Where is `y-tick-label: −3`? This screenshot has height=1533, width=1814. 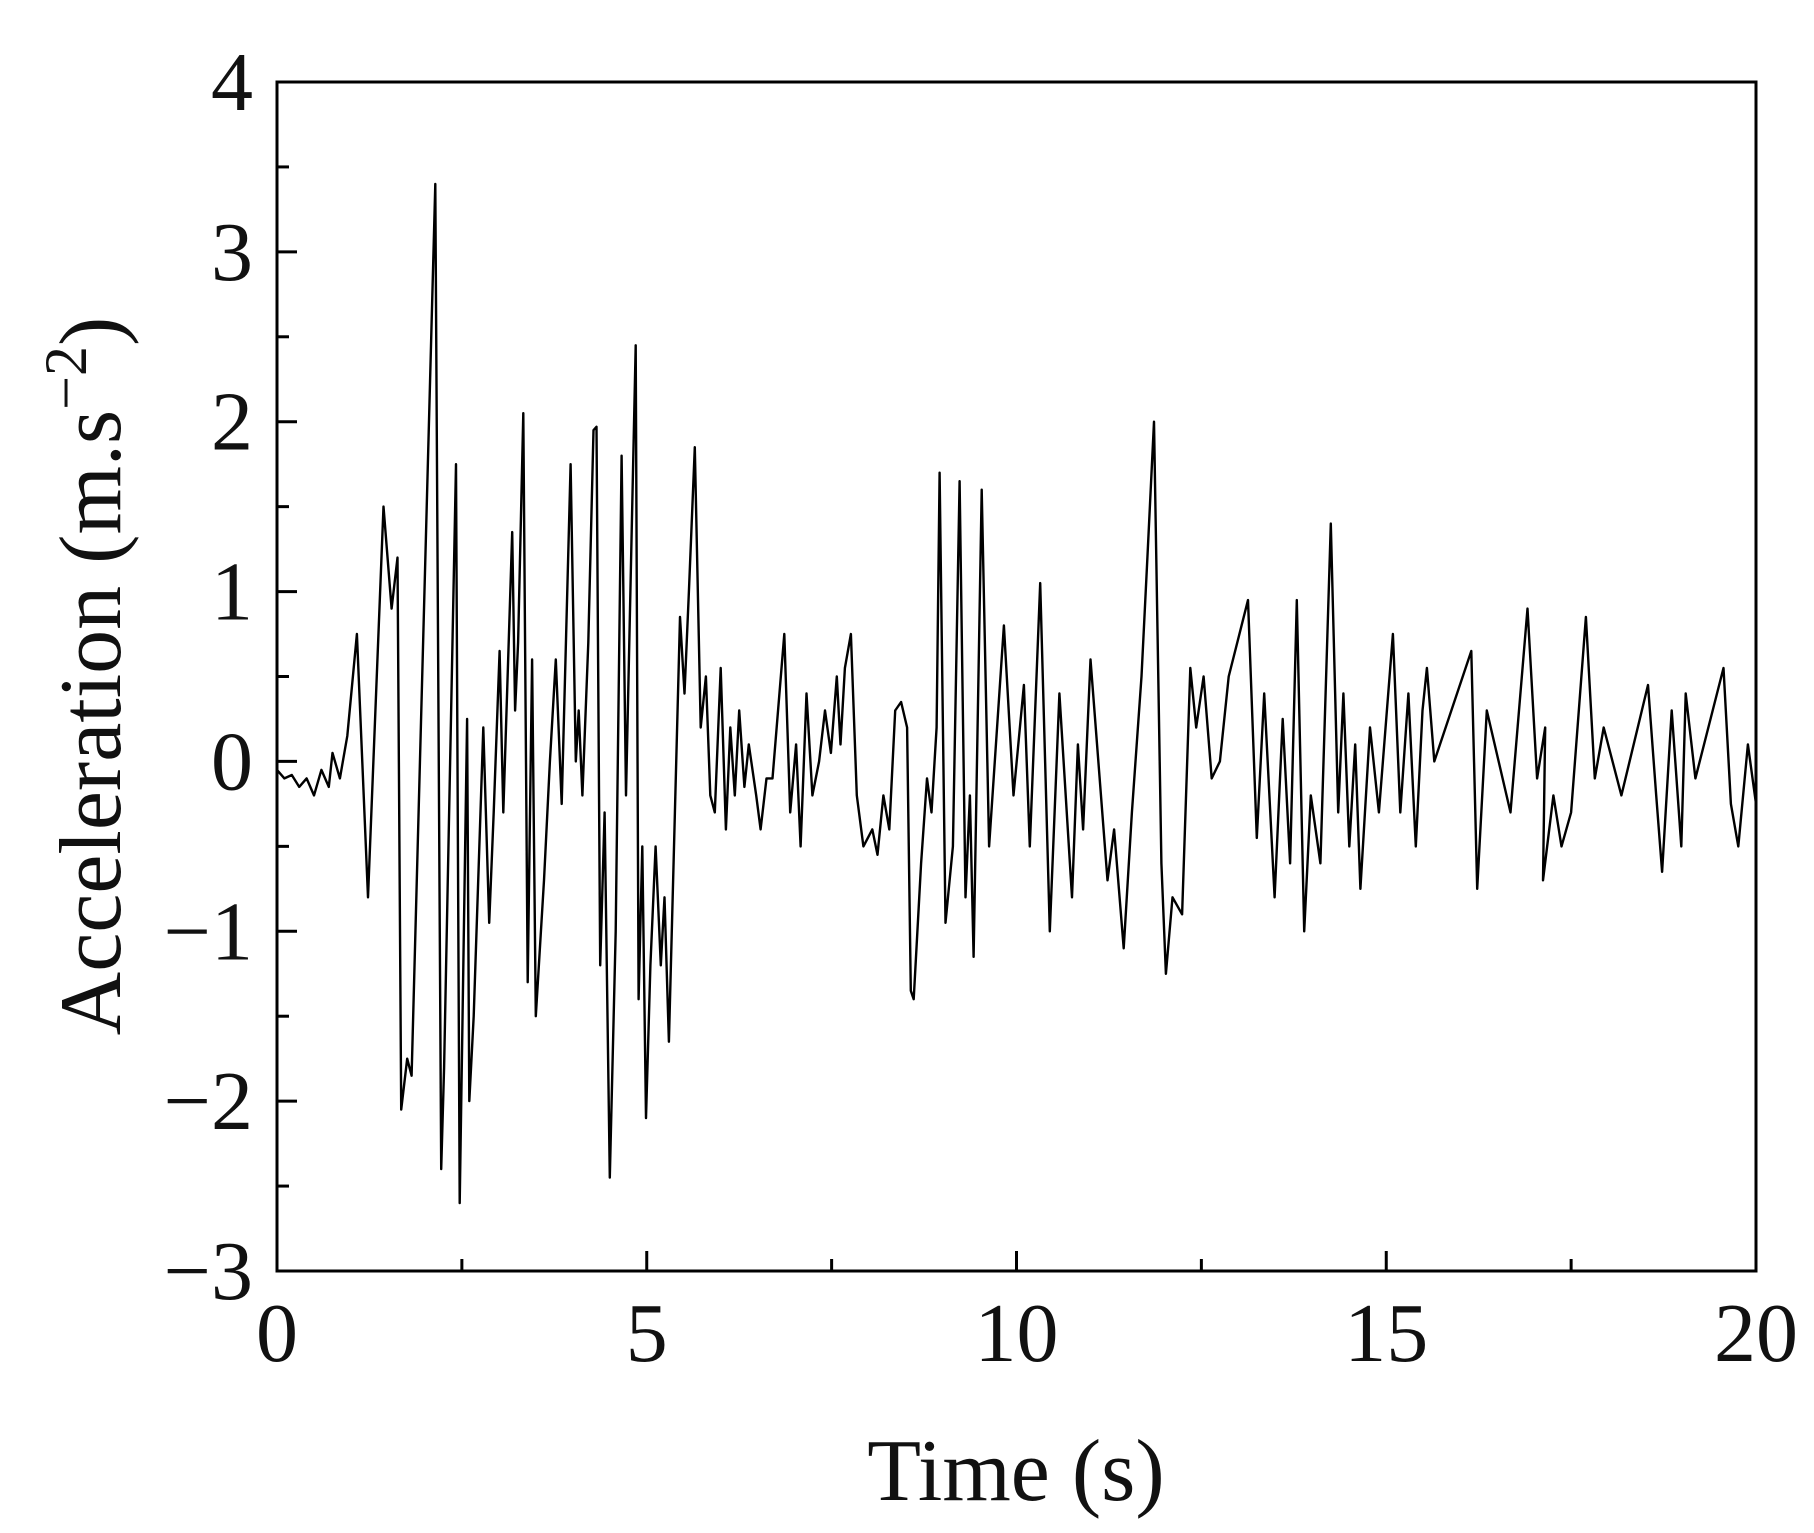
y-tick-label: −3 is located at coordinates (208, 1271).